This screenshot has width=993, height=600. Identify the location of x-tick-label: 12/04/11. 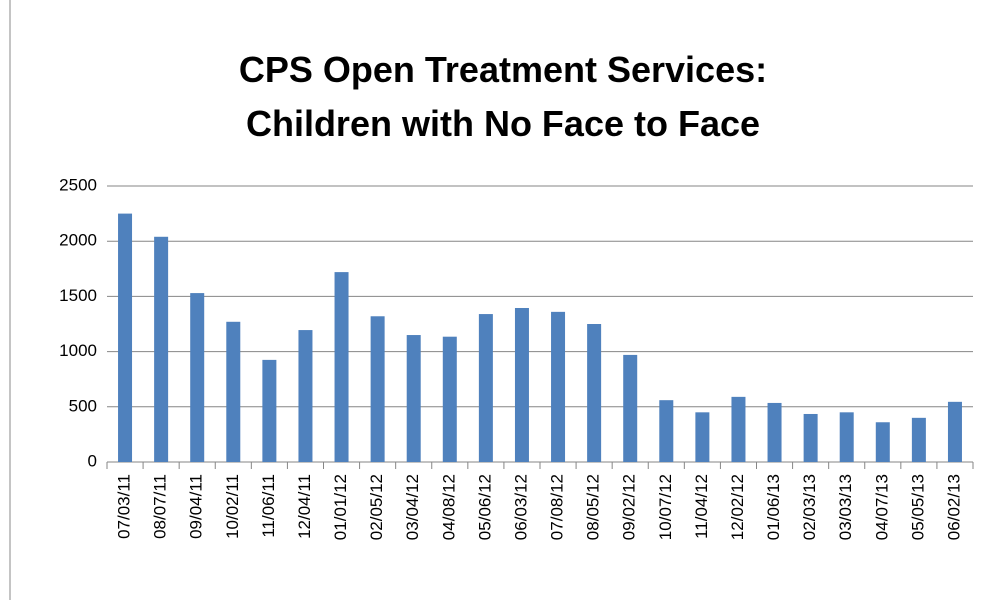
(304, 506).